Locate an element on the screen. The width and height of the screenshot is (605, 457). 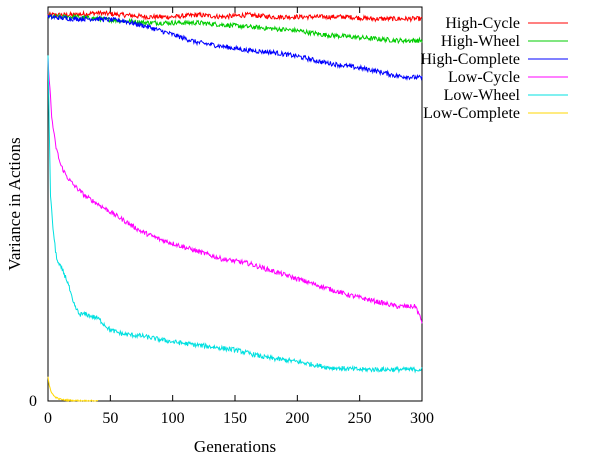
legend-label: Low-Complete is located at coordinates (471, 113).